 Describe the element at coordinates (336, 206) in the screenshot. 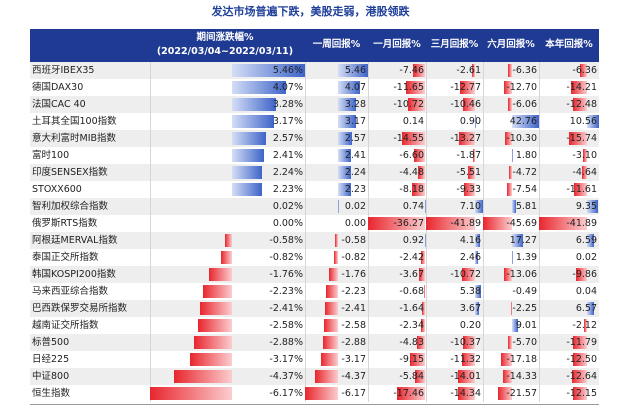

I see `cell-week: 0.02` at that location.